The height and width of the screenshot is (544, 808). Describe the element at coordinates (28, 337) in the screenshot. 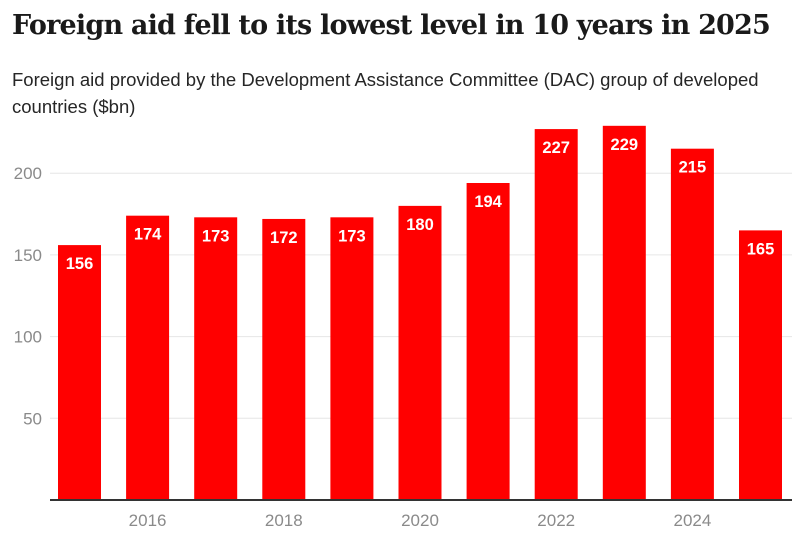

I see `y-tick-label: 100` at that location.